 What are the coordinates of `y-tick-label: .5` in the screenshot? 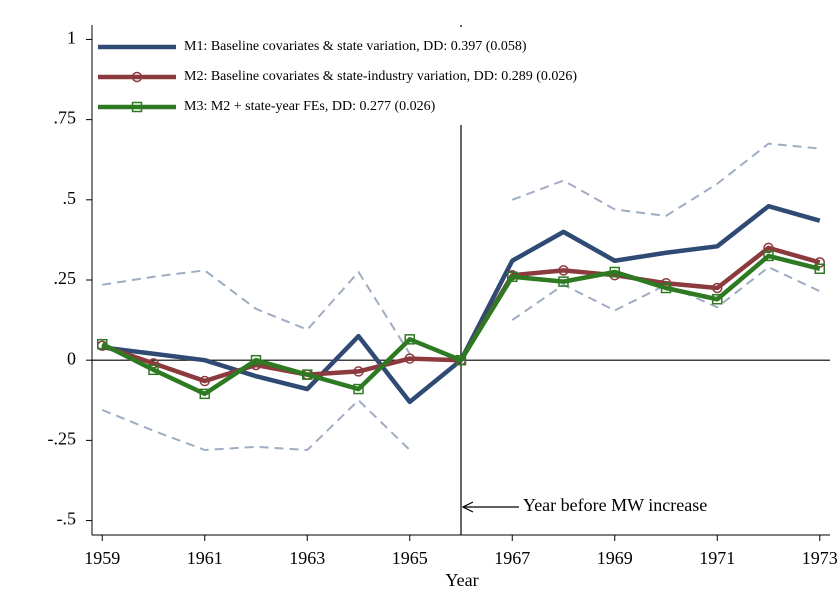 It's located at (70, 198).